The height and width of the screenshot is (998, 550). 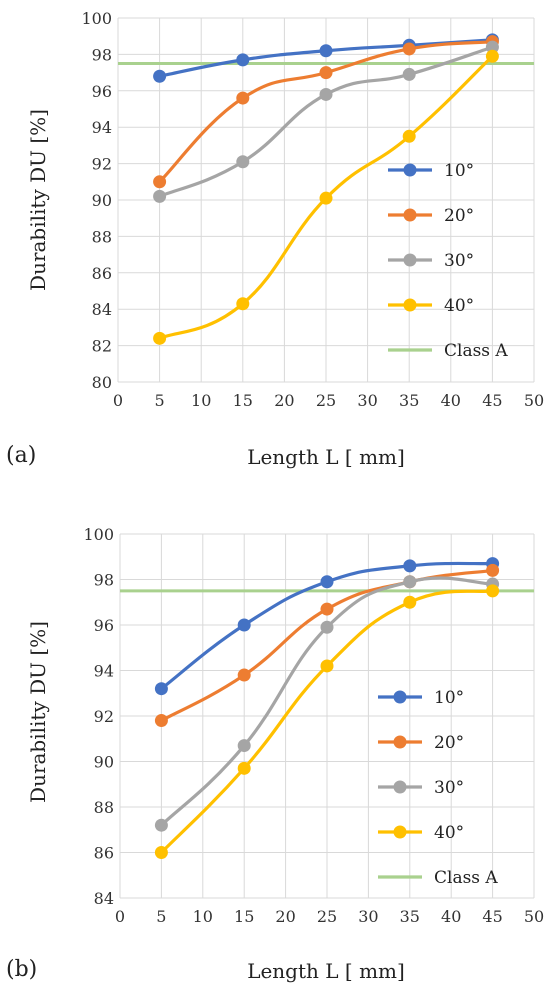 What do you see at coordinates (104, 625) in the screenshot?
I see `y-tick-label: 96` at bounding box center [104, 625].